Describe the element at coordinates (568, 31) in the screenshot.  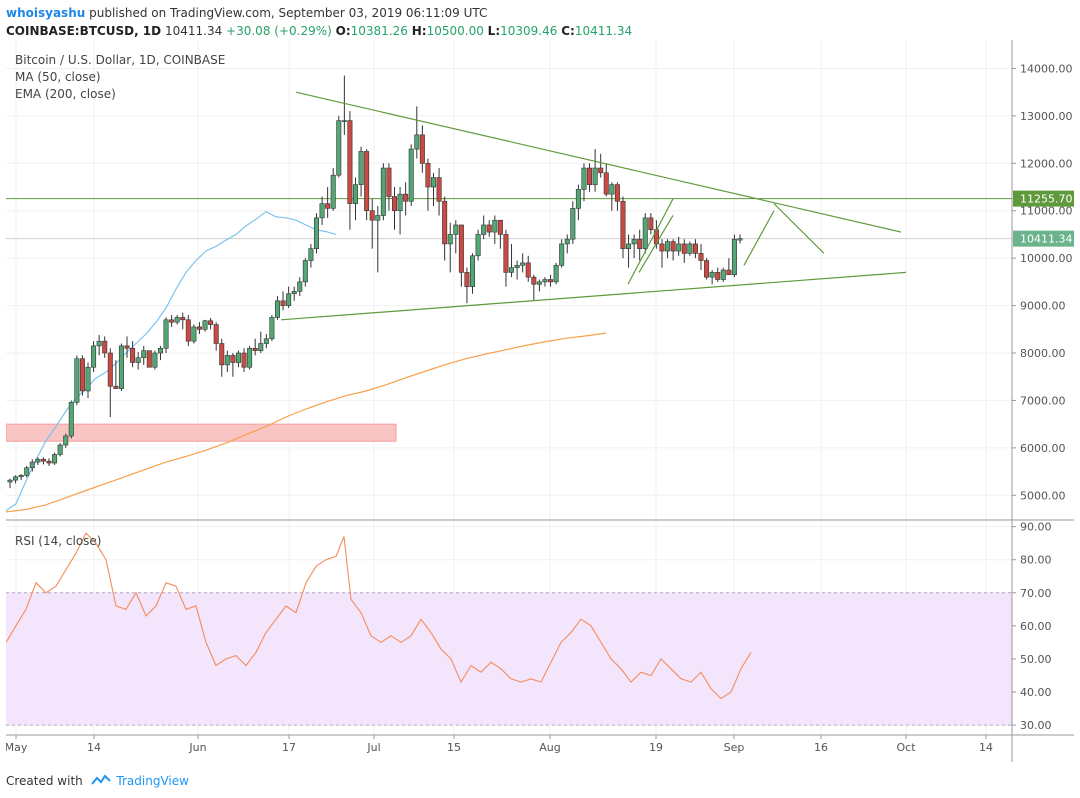
I see `close-label: C:` at that location.